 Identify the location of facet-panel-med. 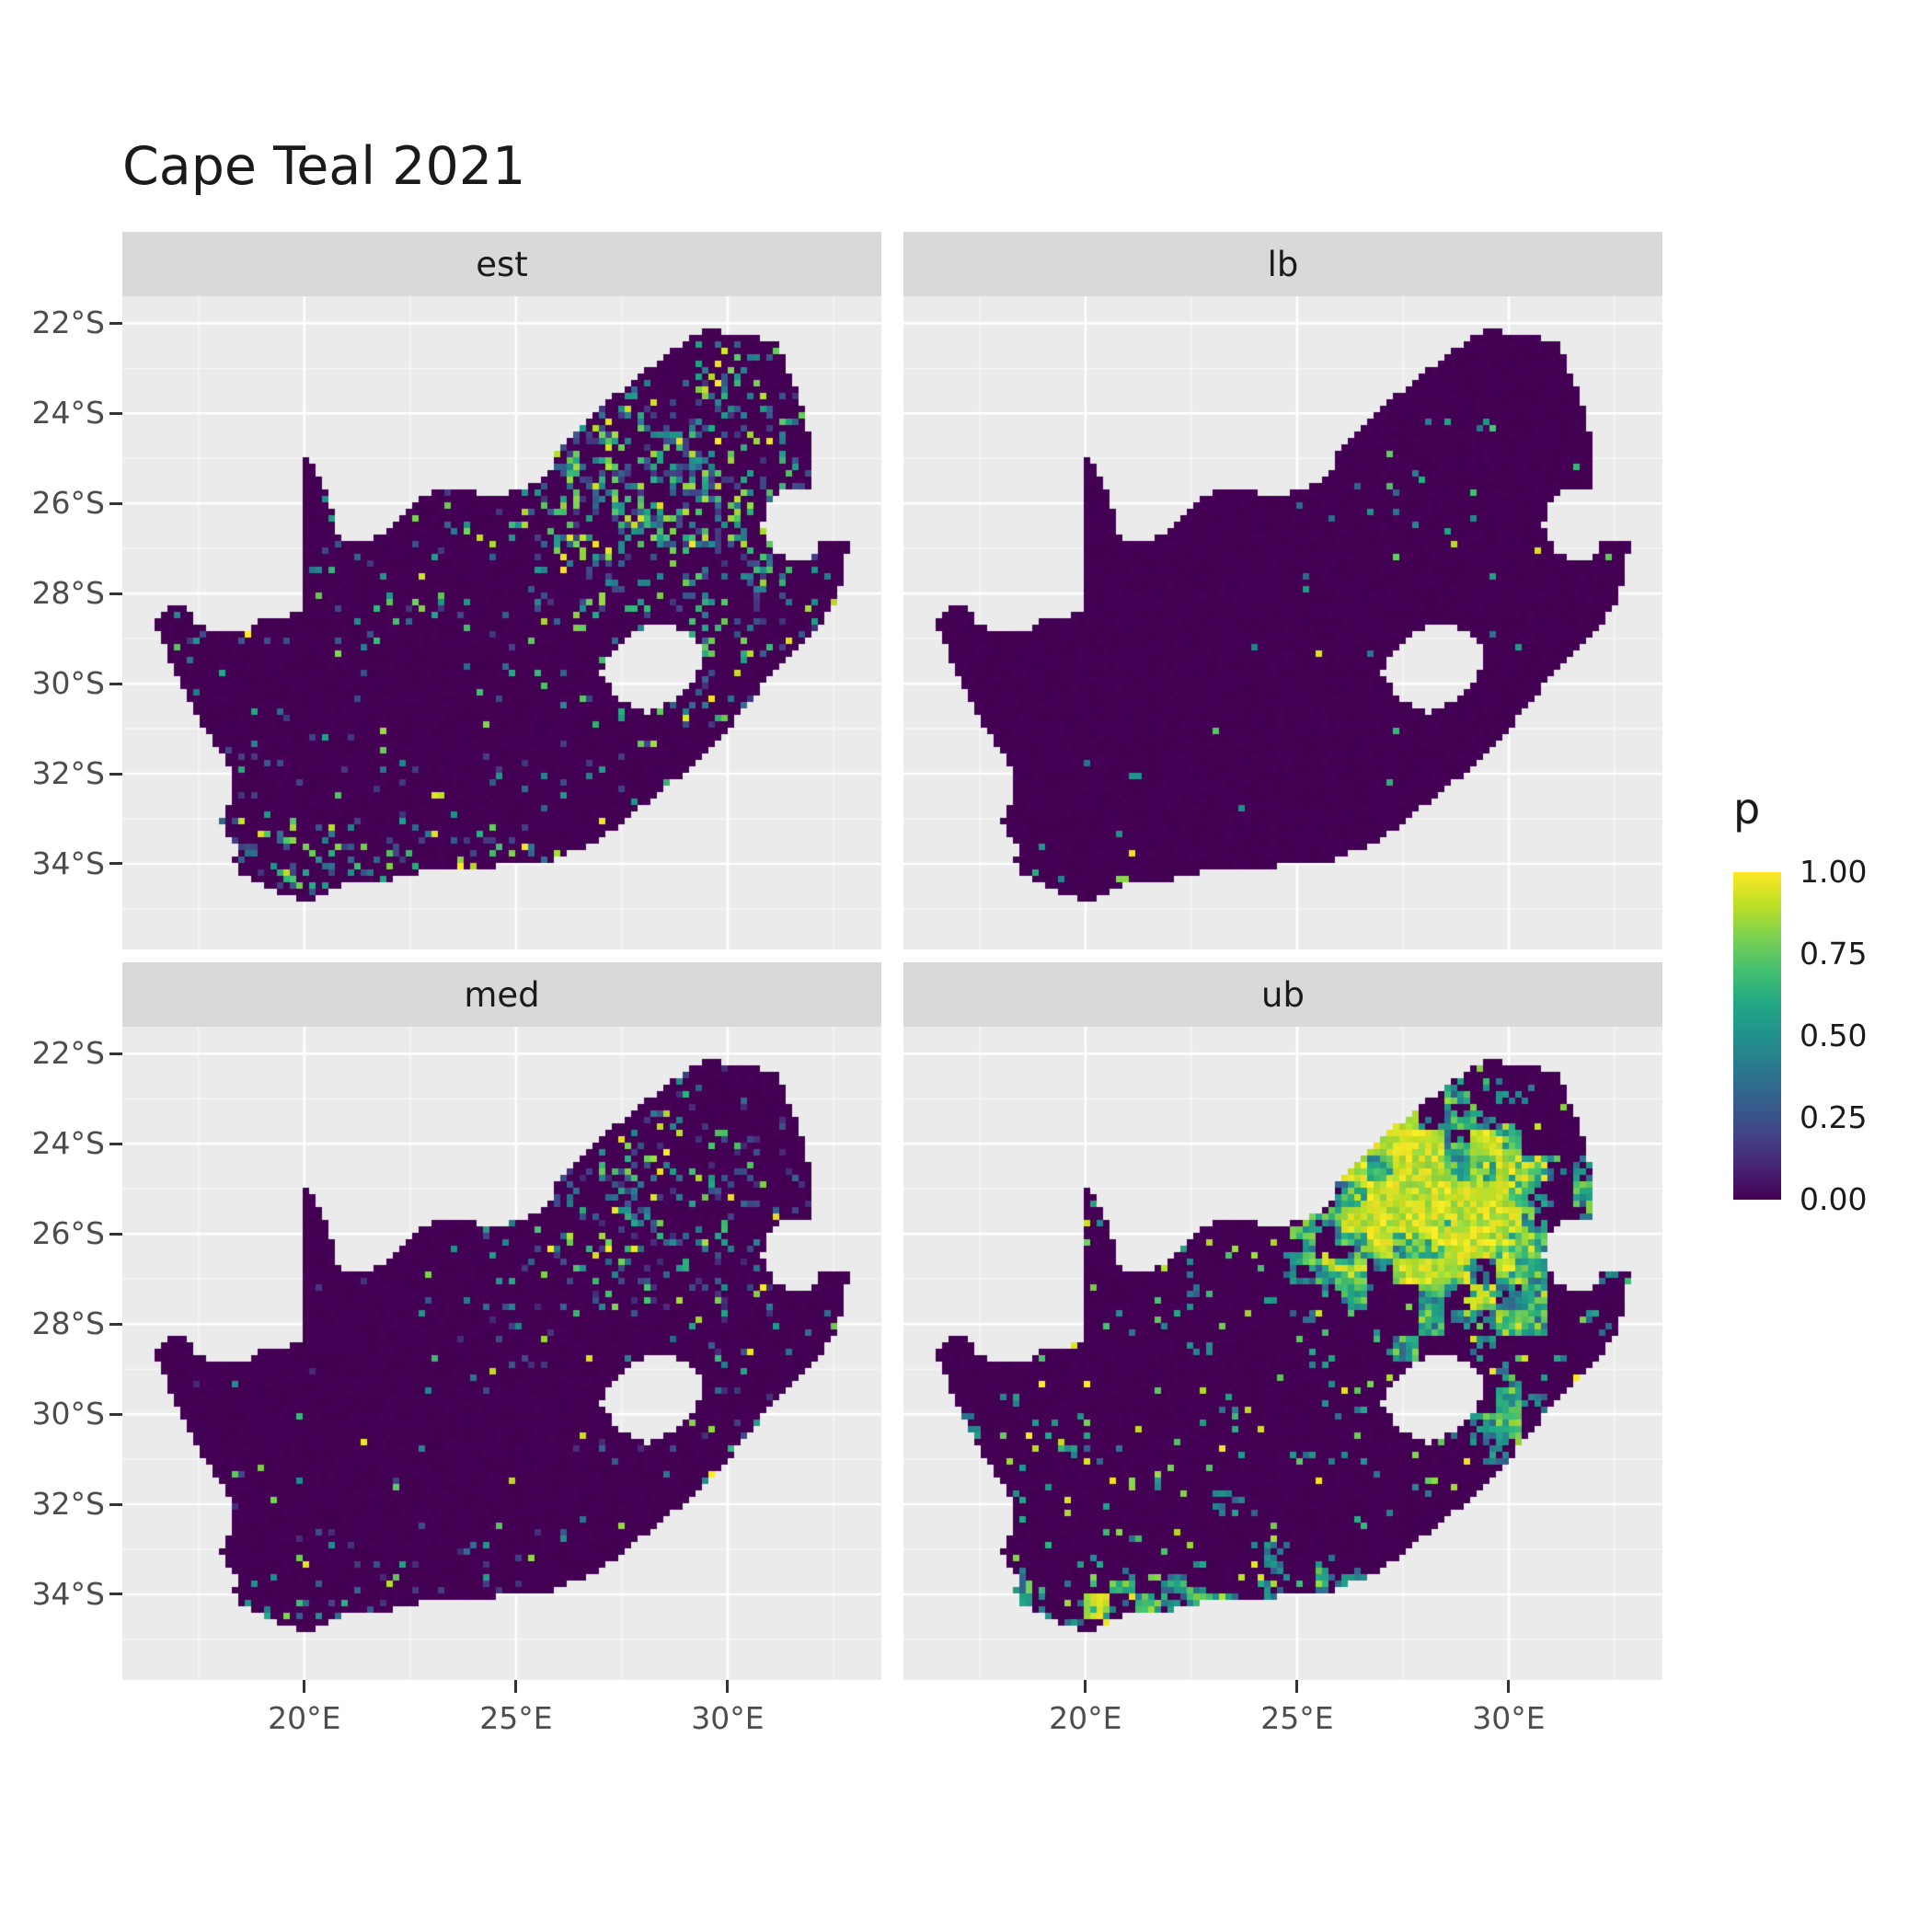
(501, 1353).